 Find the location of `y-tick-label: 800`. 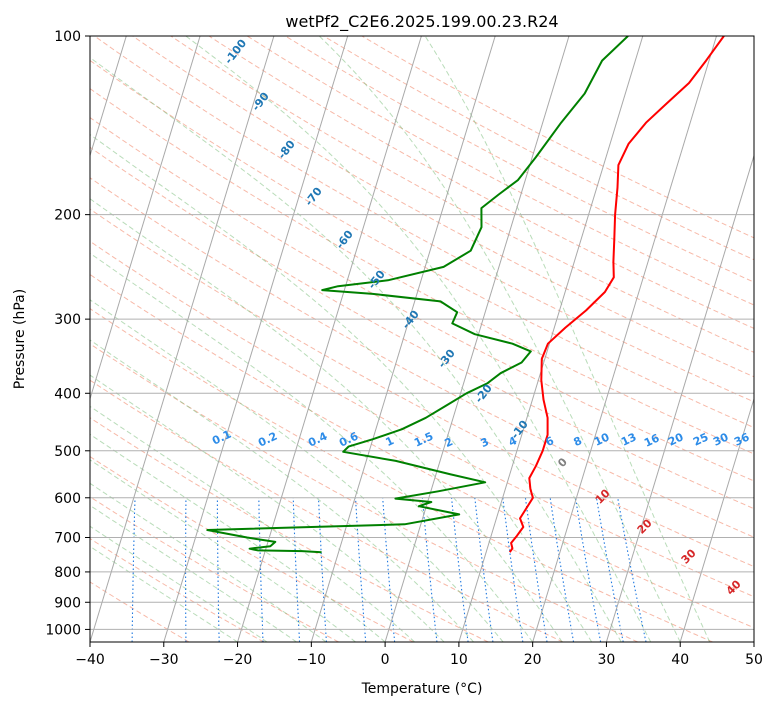

y-tick-label: 800 is located at coordinates (67, 573).